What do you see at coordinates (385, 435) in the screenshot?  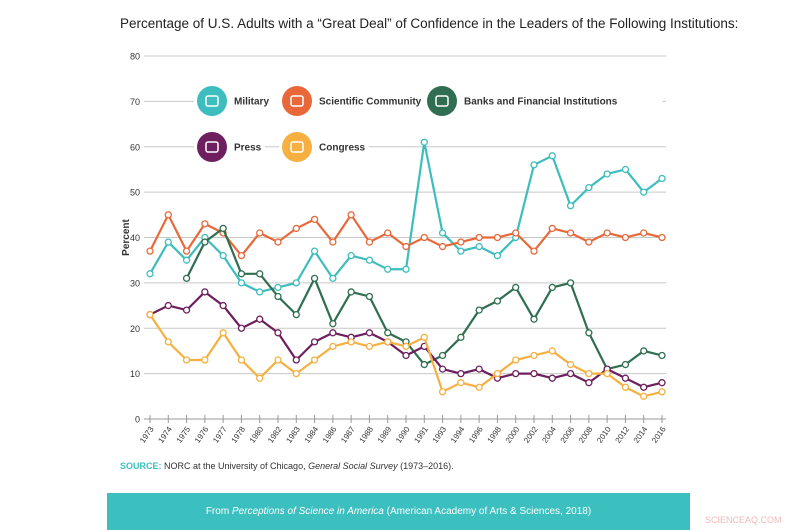 I see `x-tick-label: 1989` at bounding box center [385, 435].